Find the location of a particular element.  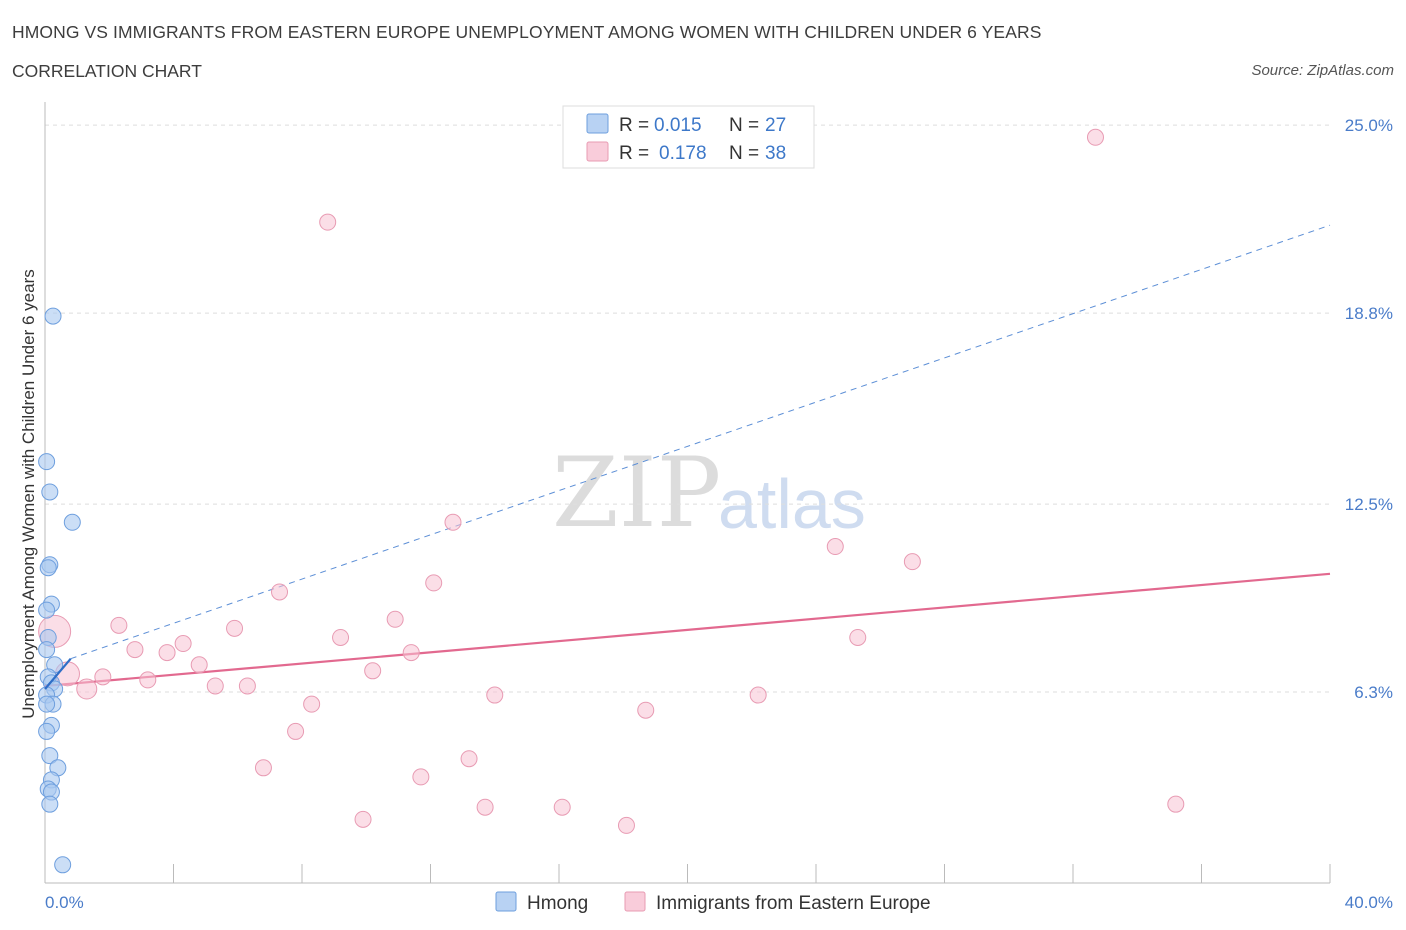

legend-n-value-hmong: 27 is located at coordinates (775, 125).